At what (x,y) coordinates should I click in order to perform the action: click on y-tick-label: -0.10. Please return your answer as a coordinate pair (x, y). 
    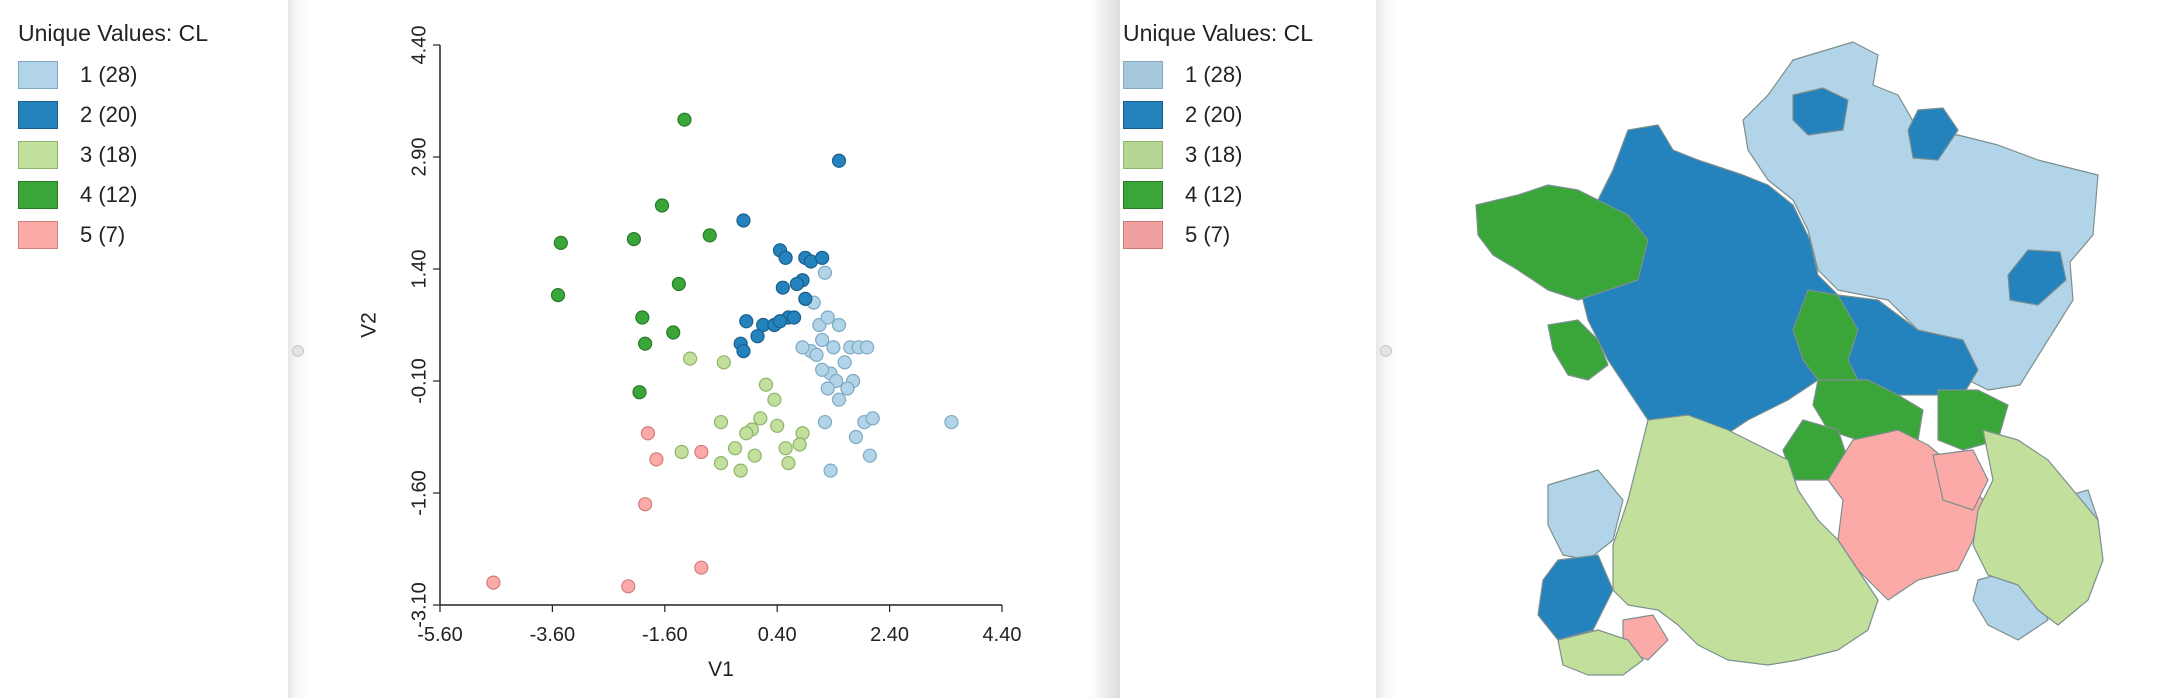
    Looking at the image, I should click on (419, 381).